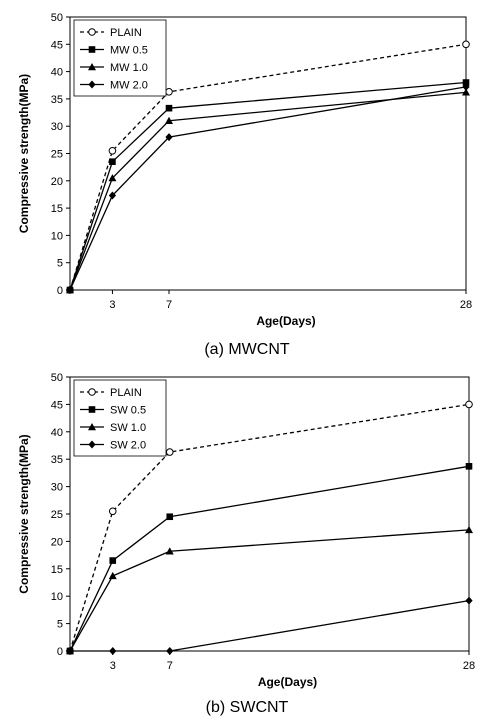 This screenshot has width=494, height=723. What do you see at coordinates (128, 446) in the screenshot?
I see `legend-label: SW 2.0` at bounding box center [128, 446].